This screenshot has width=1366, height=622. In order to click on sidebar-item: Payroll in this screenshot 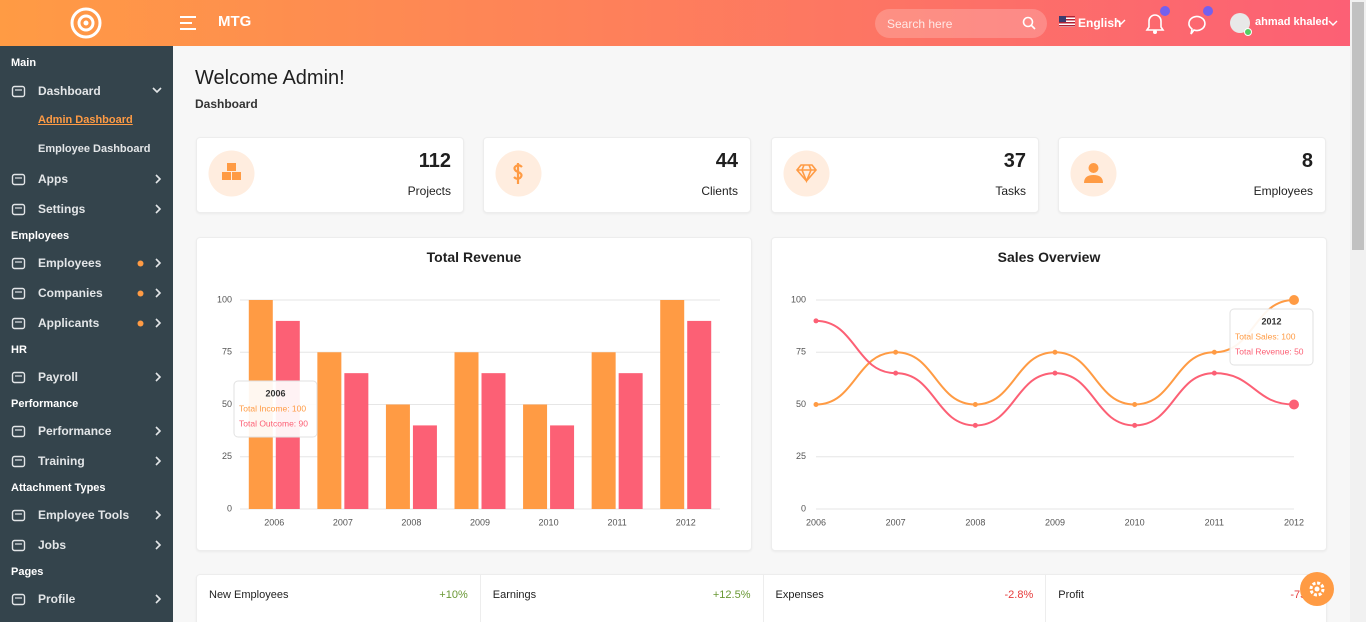, I will do `click(86, 377)`.